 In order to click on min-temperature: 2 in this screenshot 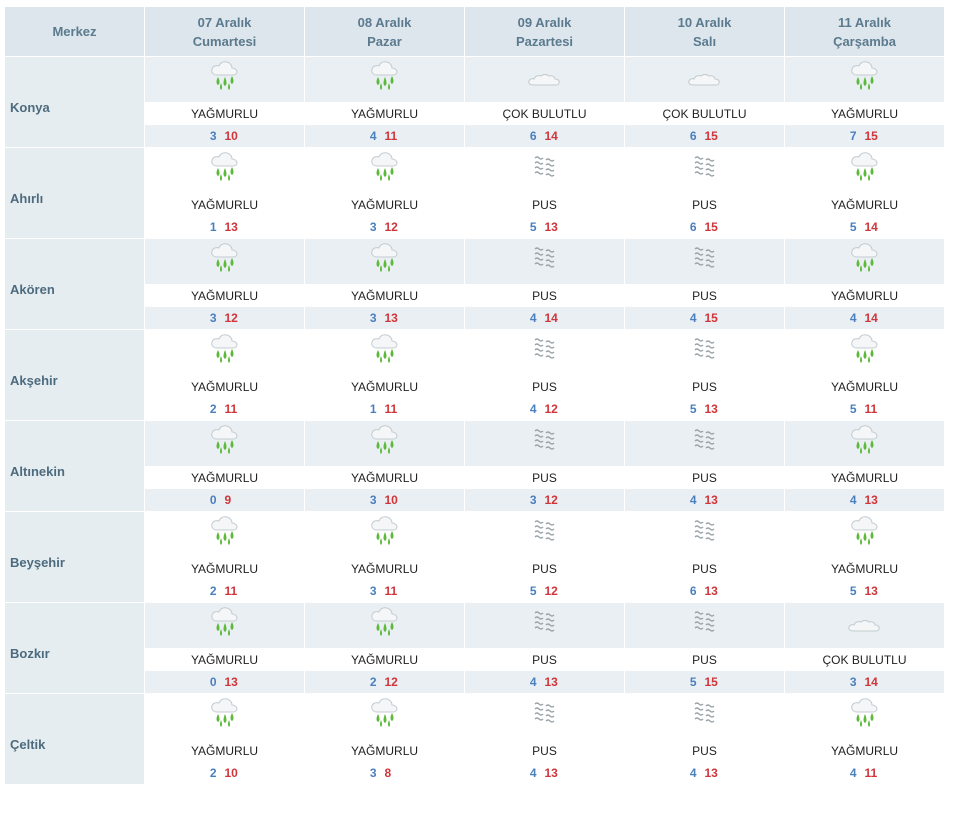, I will do `click(213, 409)`.